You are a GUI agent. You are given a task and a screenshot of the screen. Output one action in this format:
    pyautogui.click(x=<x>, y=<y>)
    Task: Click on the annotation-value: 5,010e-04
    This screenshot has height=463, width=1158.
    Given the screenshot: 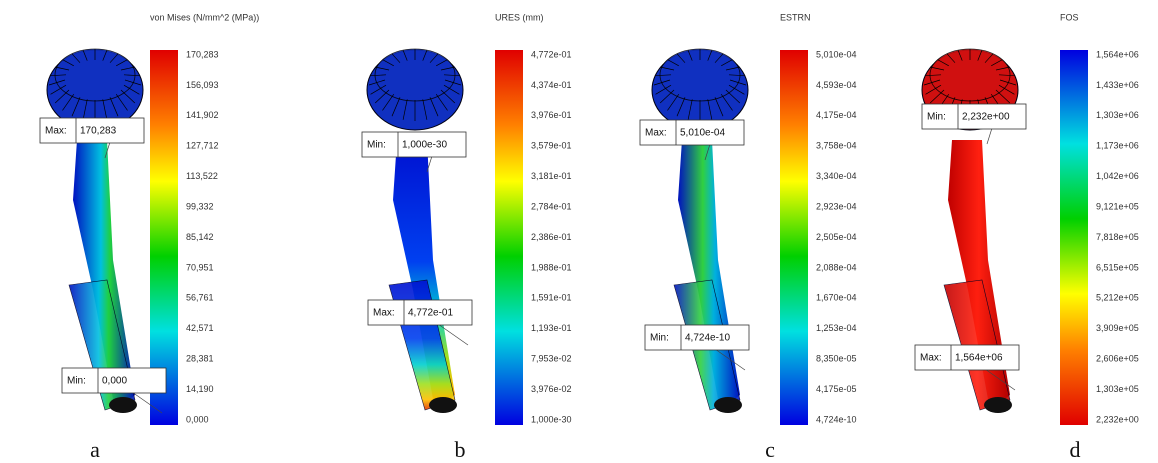 What is the action you would take?
    pyautogui.click(x=702, y=133)
    